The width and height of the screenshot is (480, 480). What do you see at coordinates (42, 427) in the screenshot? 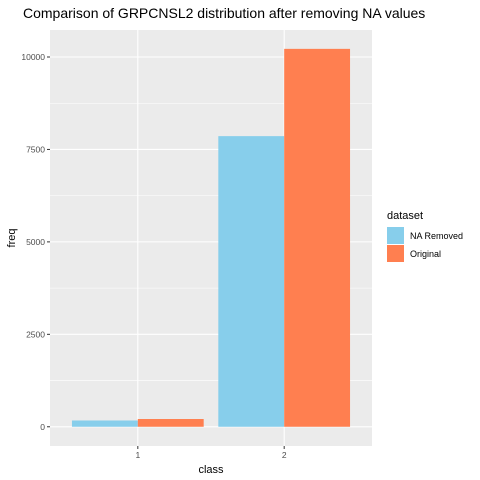
I see `y-tick-label: 0` at bounding box center [42, 427].